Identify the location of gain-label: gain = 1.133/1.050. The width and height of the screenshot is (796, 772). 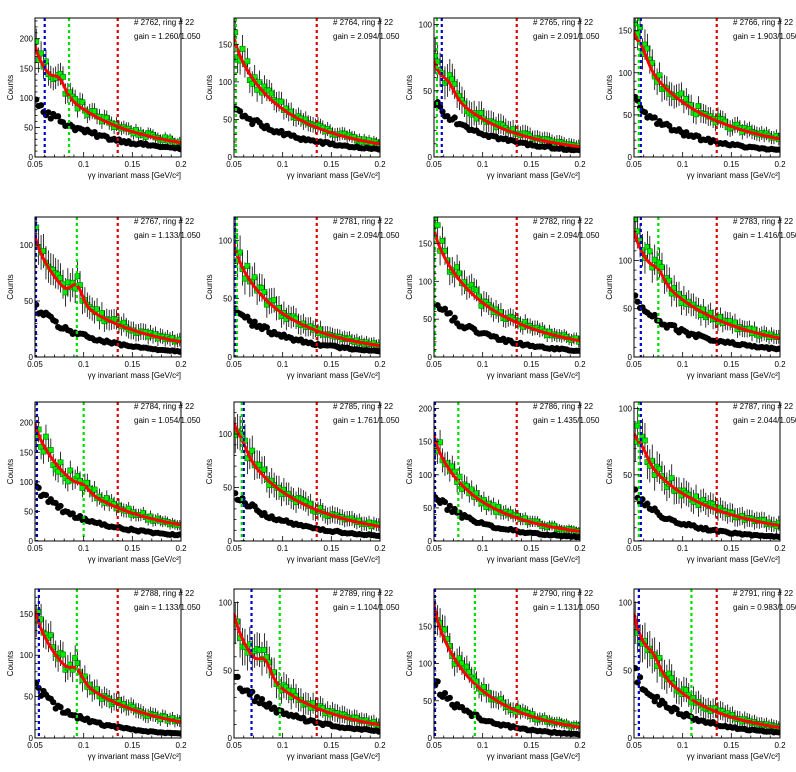
(167, 607).